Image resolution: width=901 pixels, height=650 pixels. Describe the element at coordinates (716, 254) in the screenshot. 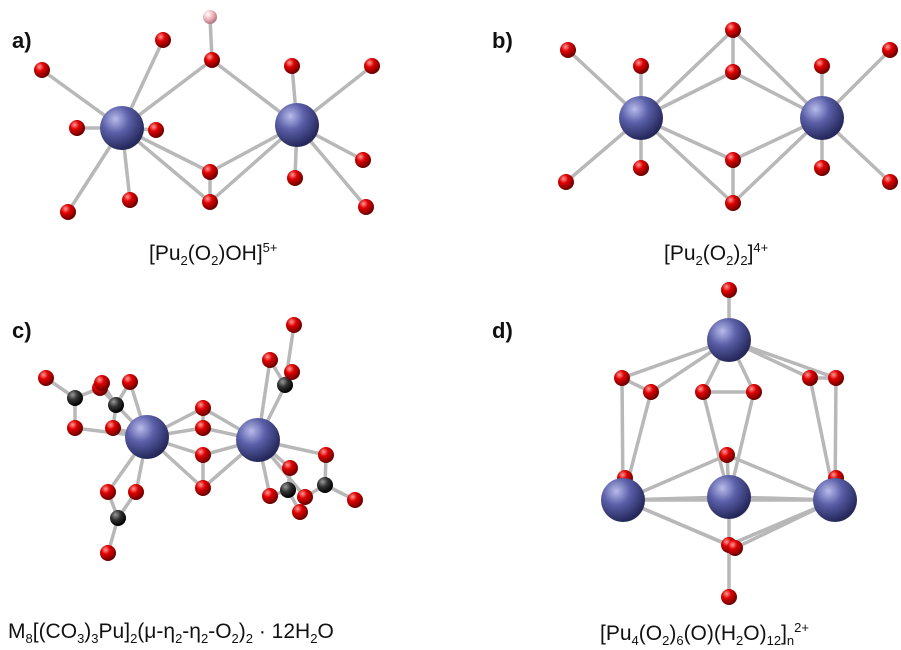

I see `caption-b: [Pu2(O2)2]4+` at that location.